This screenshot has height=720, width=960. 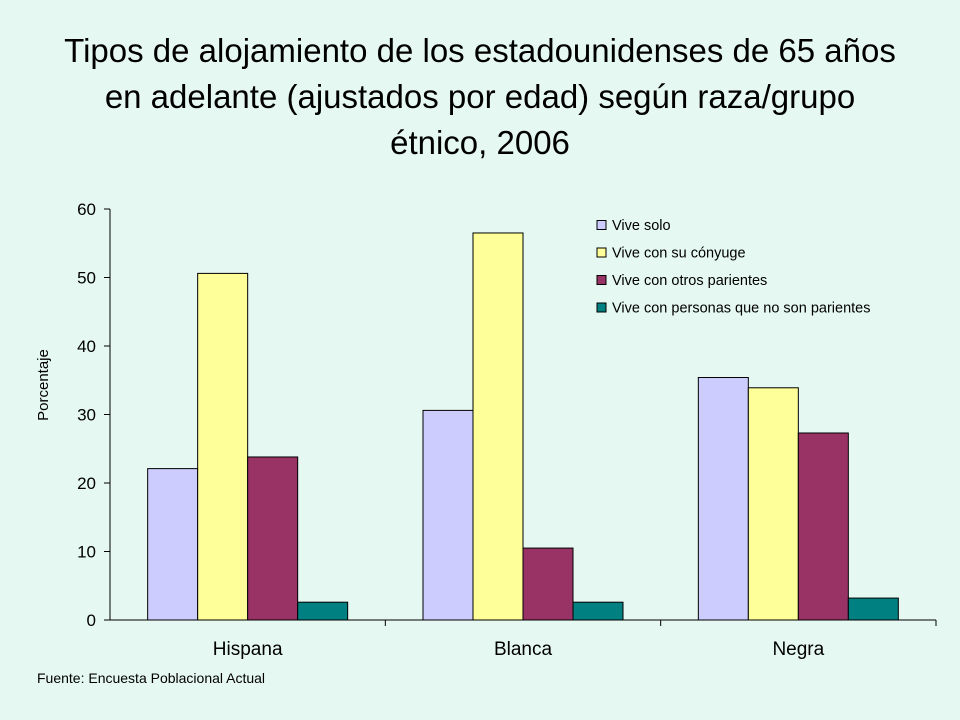 What do you see at coordinates (679, 254) in the screenshot?
I see `legend-label: Vive con su cónyuge` at bounding box center [679, 254].